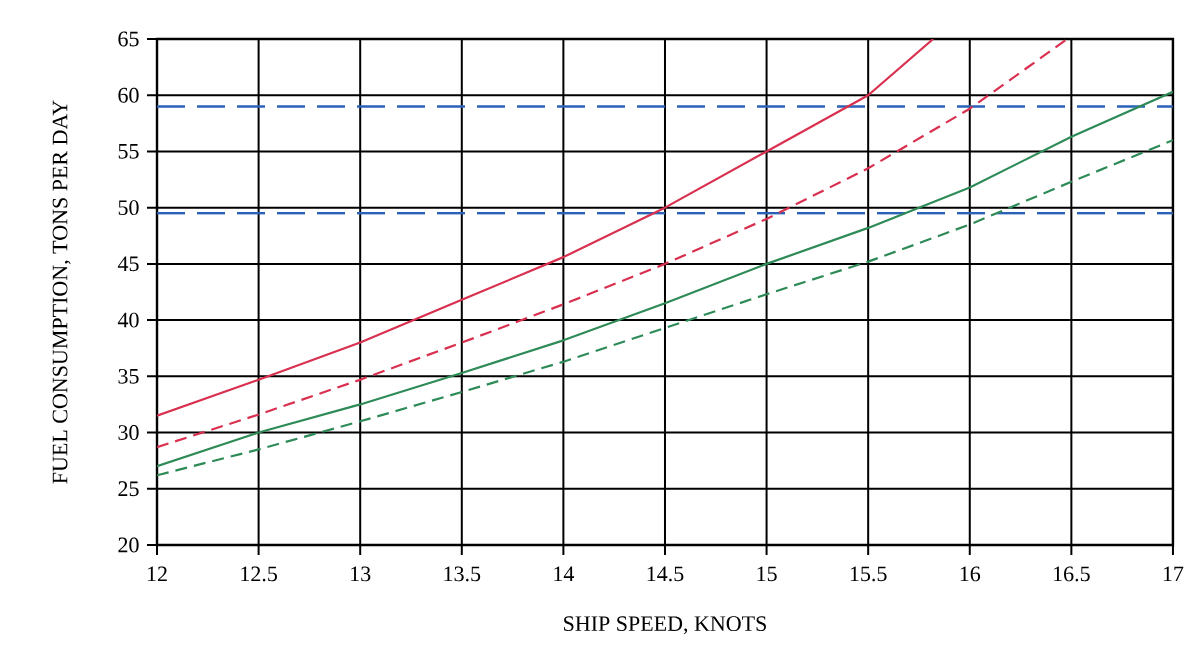 The image size is (1194, 671). What do you see at coordinates (259, 574) in the screenshot?
I see `x-tick-label: 12.5` at bounding box center [259, 574].